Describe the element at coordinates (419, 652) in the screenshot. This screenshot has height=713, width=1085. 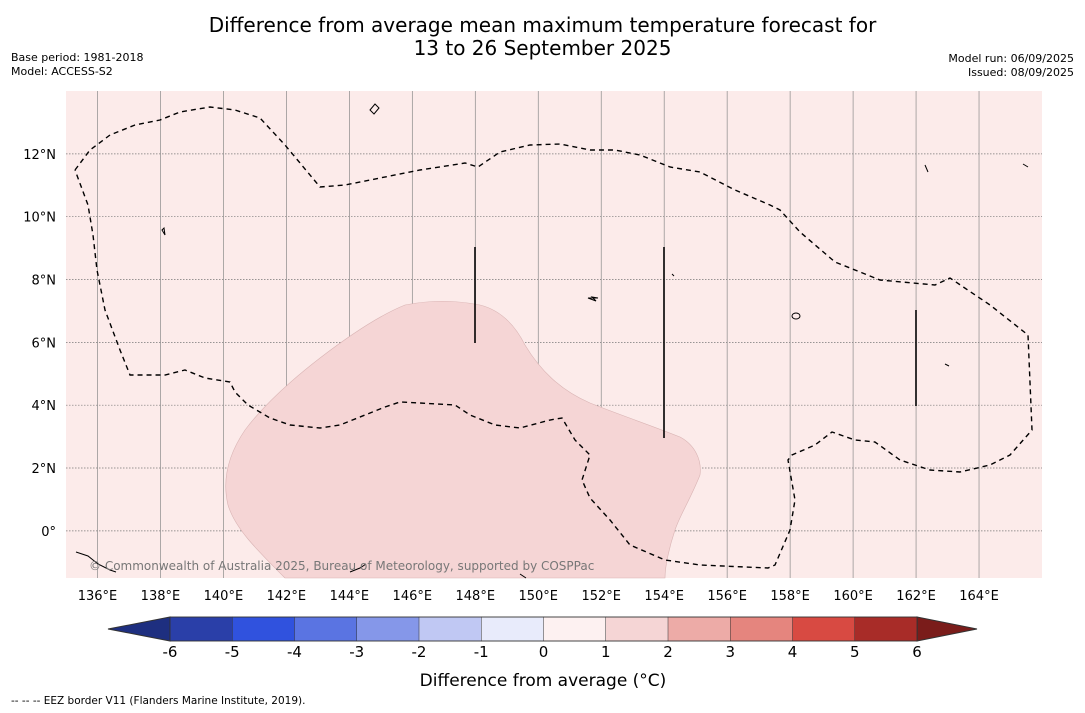
I see `colorbar-tick-label: -2` at that location.